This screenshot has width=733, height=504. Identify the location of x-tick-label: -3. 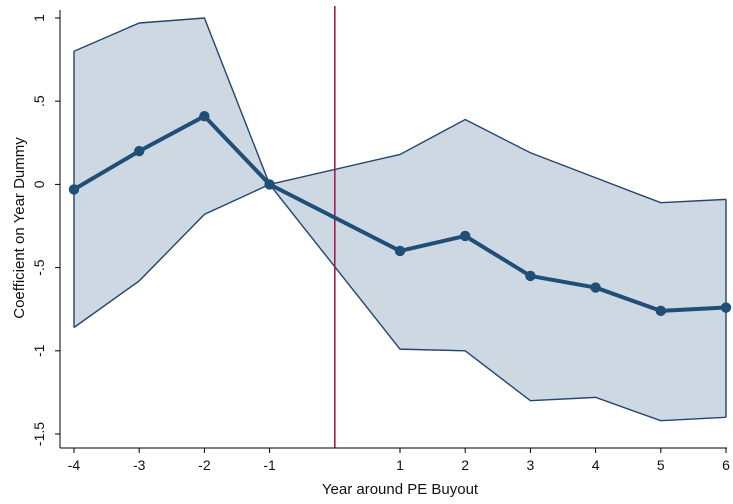
(139, 465).